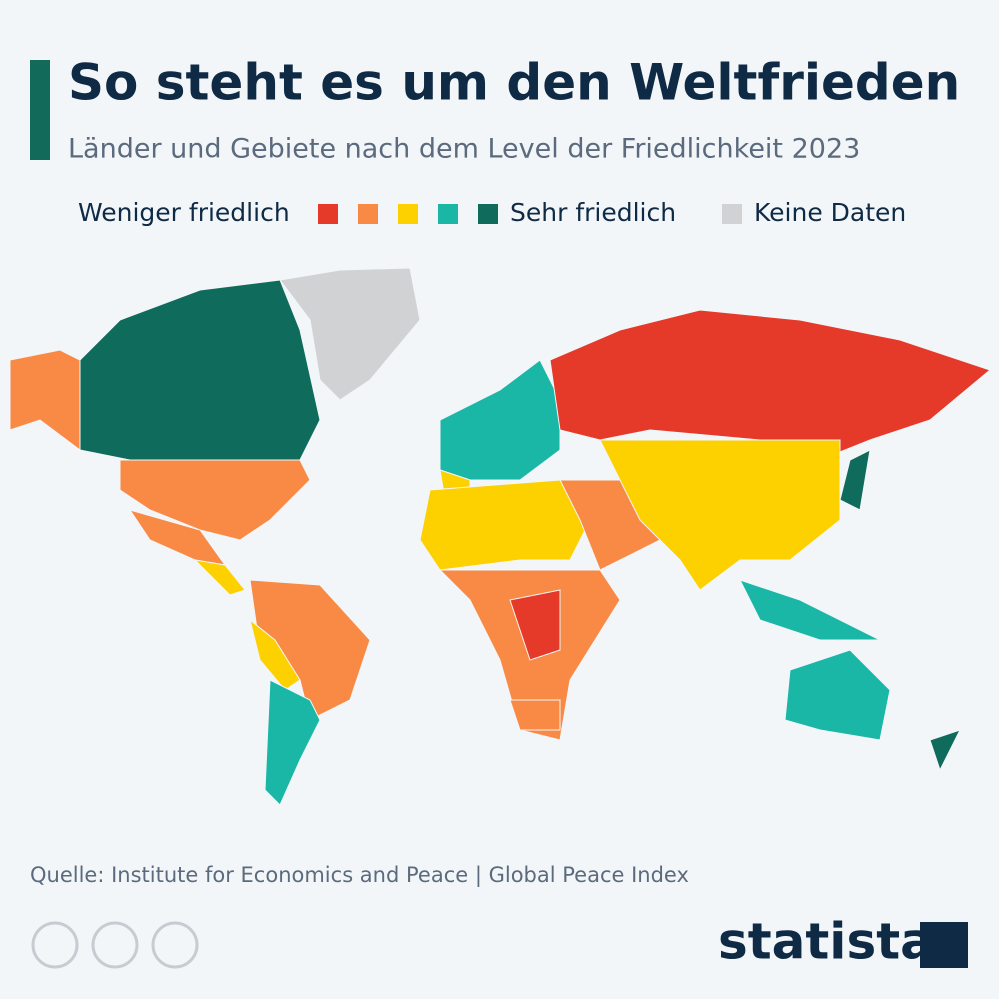 This screenshot has height=999, width=999. What do you see at coordinates (175, 945) in the screenshot?
I see `nd-icon` at bounding box center [175, 945].